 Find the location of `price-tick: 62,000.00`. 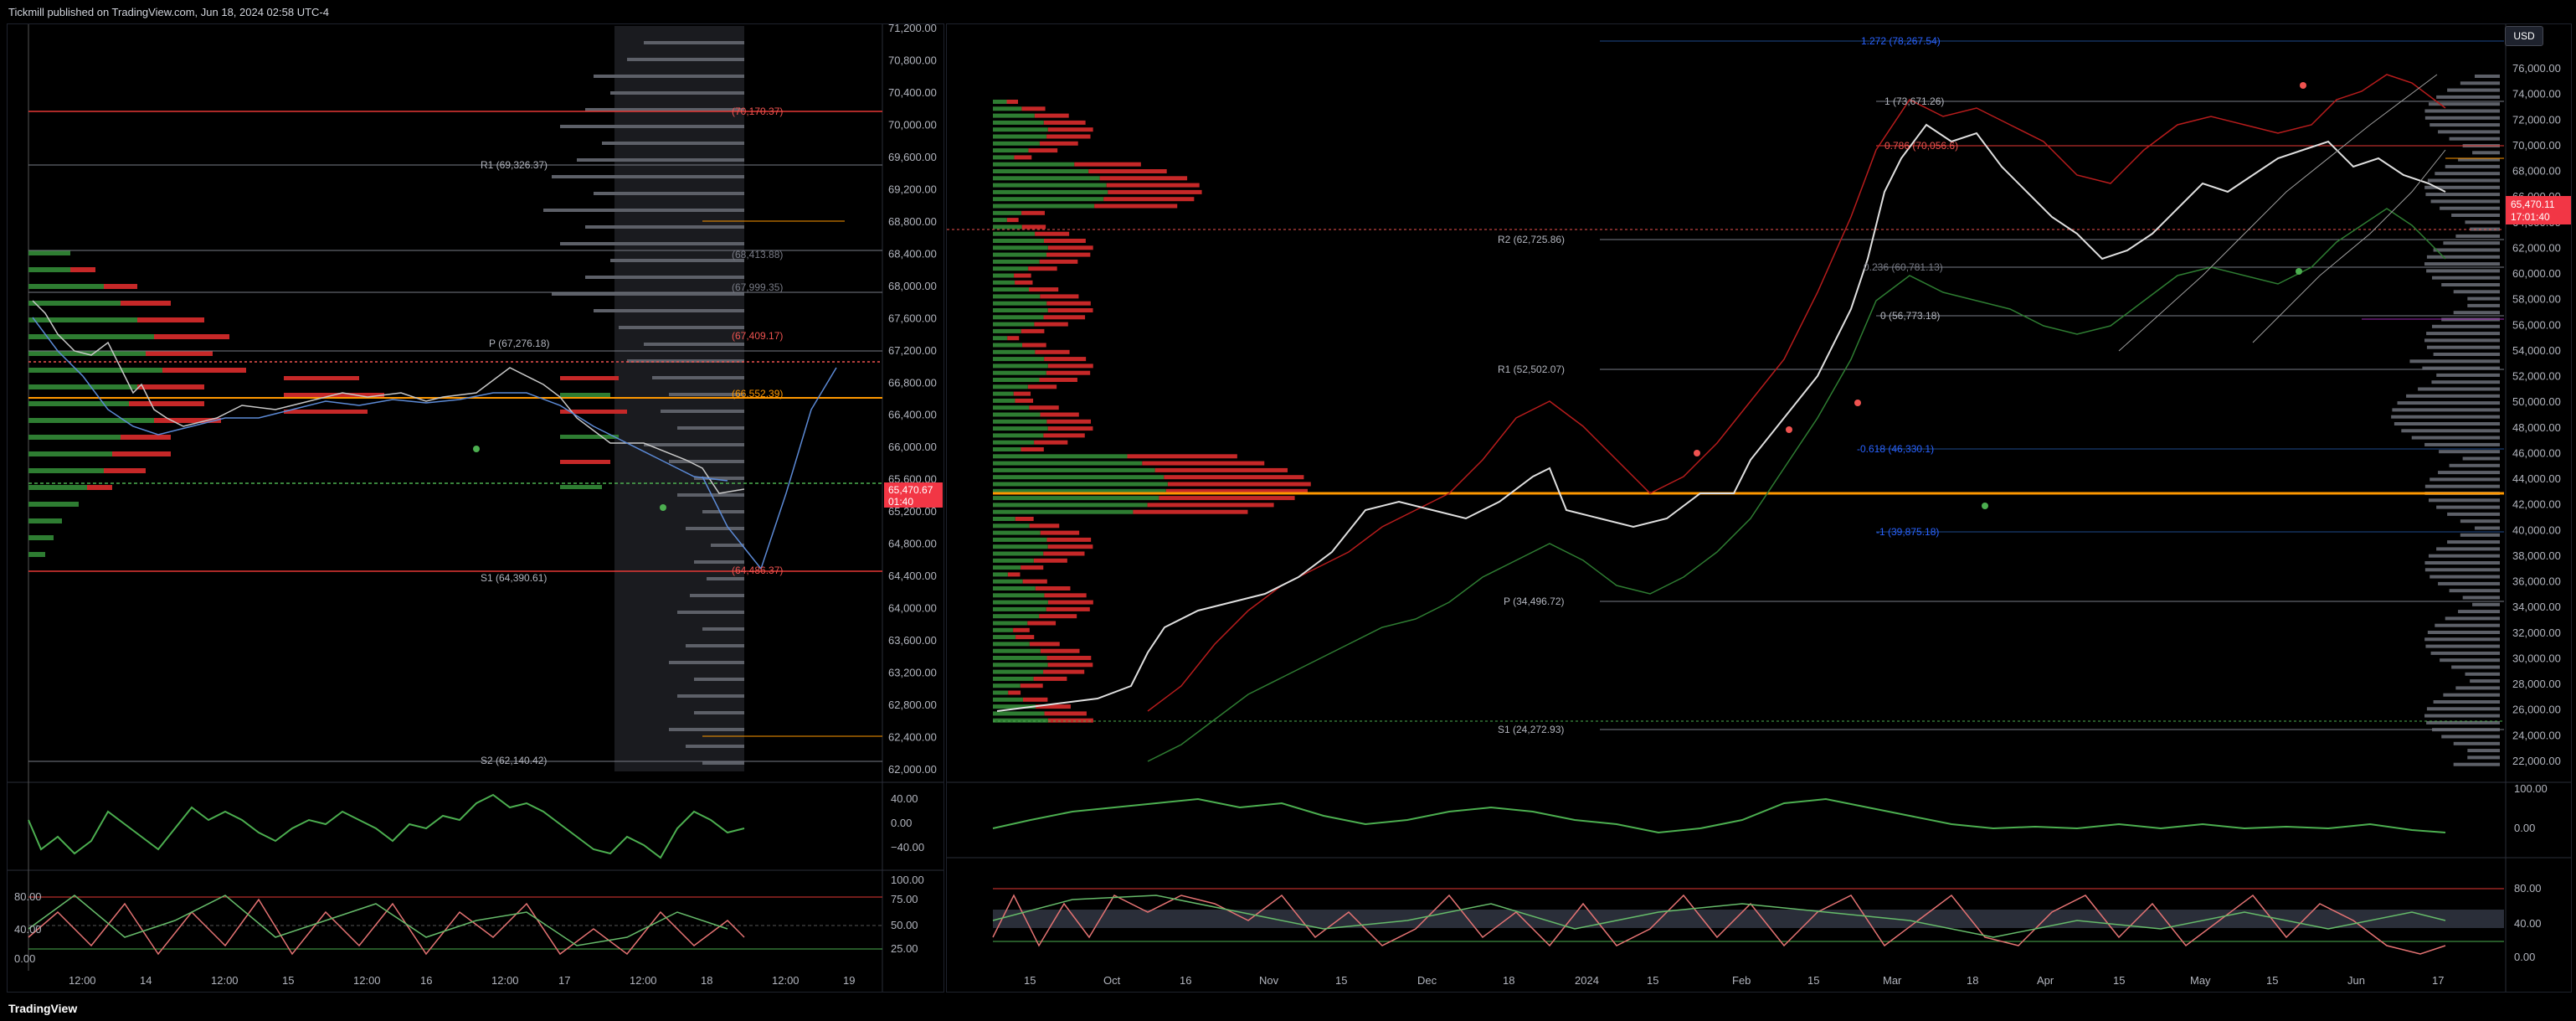

price-tick: 62,000.00 is located at coordinates (913, 769).